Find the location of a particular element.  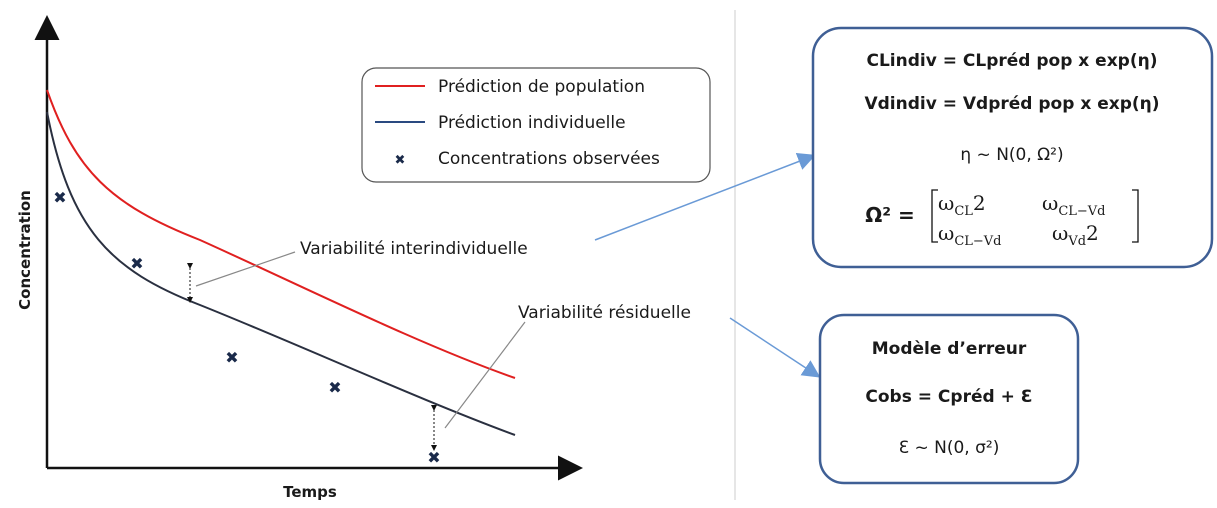

legend-entry: Prédiction de population is located at coordinates (541, 87).